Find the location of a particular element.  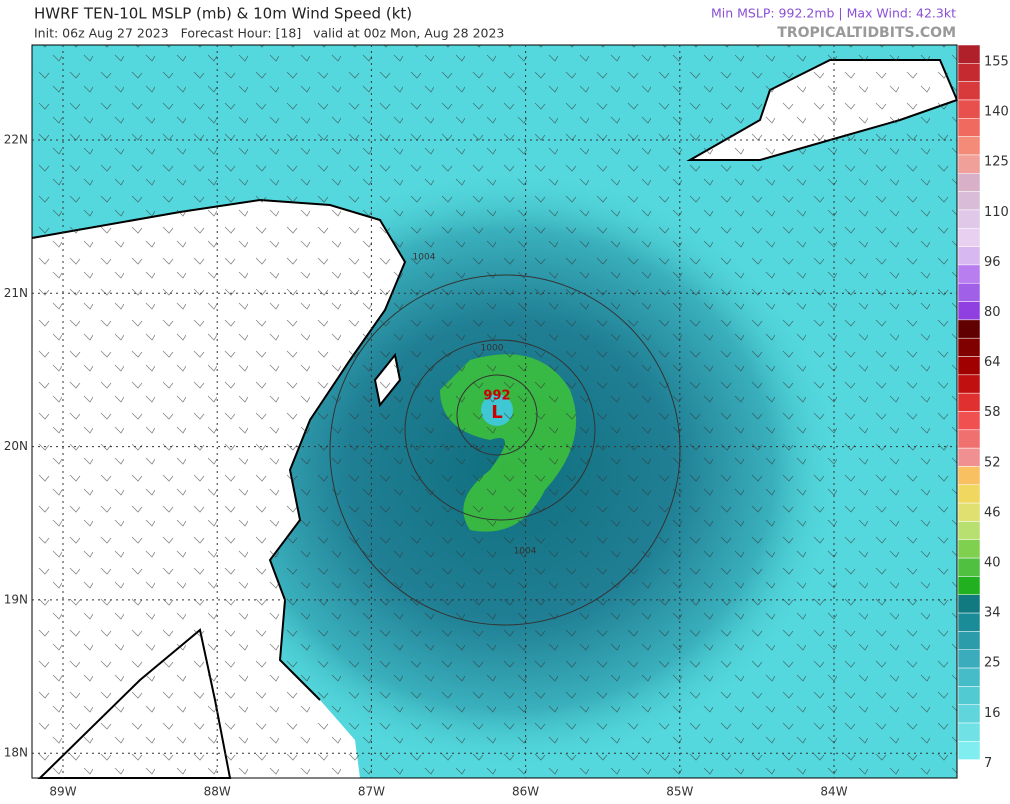

colorbar: 155 140 125 110 96 80 64 58 52 46 40 34 25 16 7 is located at coordinates (983, 411).